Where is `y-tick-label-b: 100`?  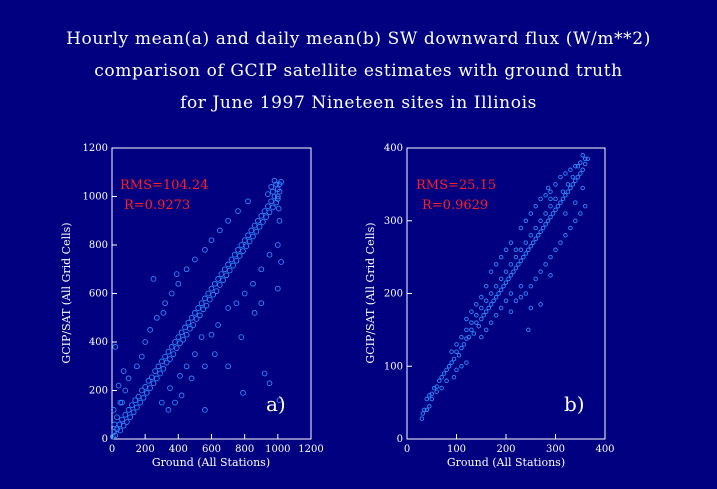
y-tick-label-b: 100 is located at coordinates (393, 366).